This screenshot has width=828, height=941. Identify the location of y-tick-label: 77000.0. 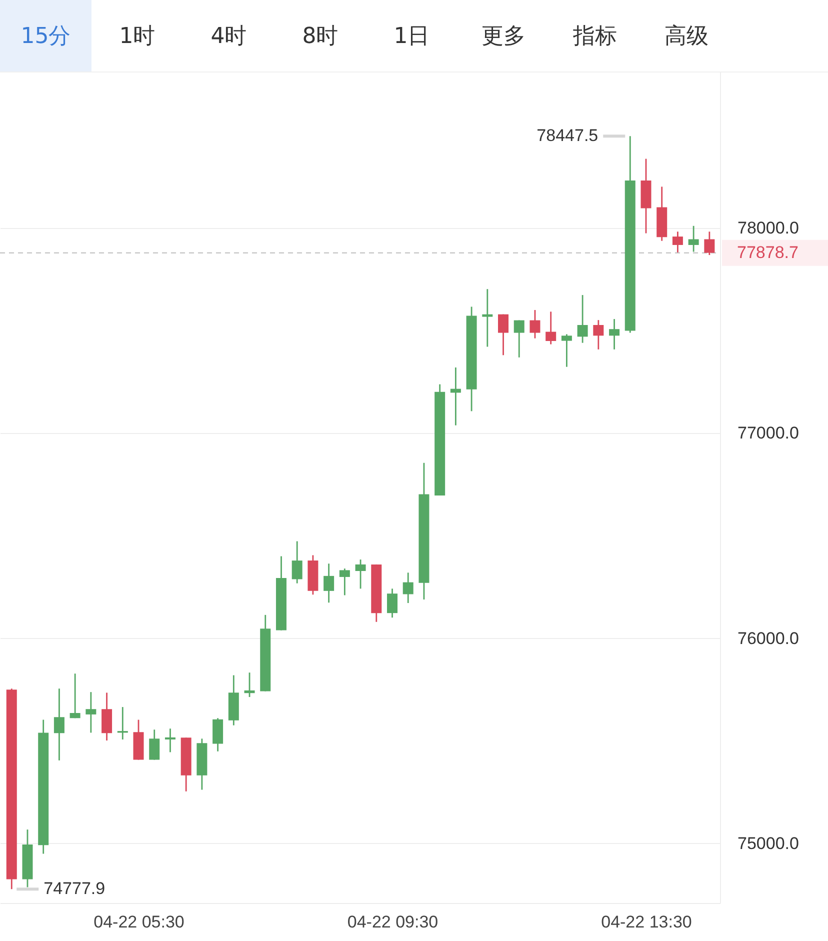
(768, 433).